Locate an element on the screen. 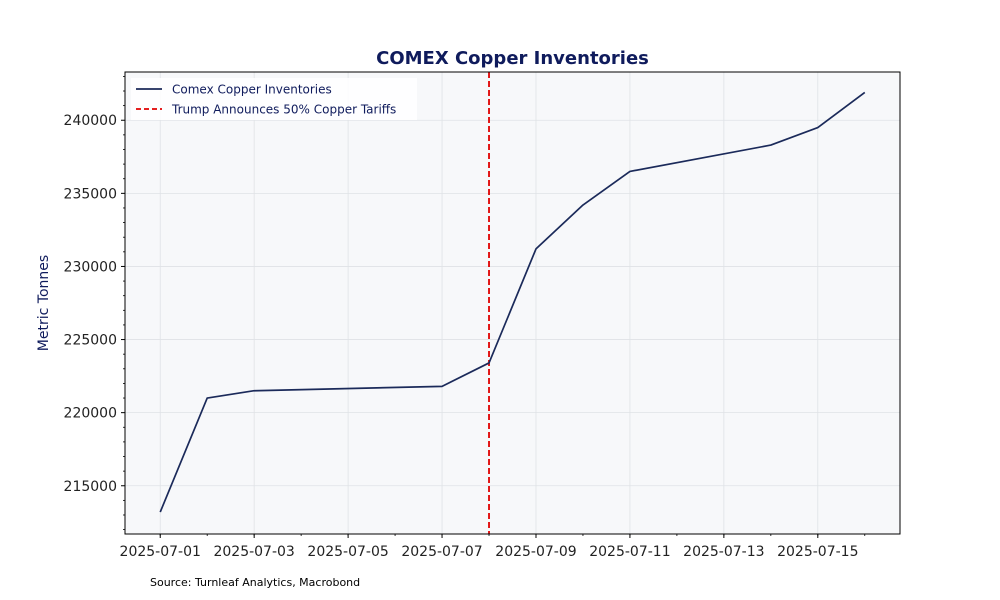 The image size is (1000, 600). x-tick-label: 2025-07-01 is located at coordinates (160, 552).